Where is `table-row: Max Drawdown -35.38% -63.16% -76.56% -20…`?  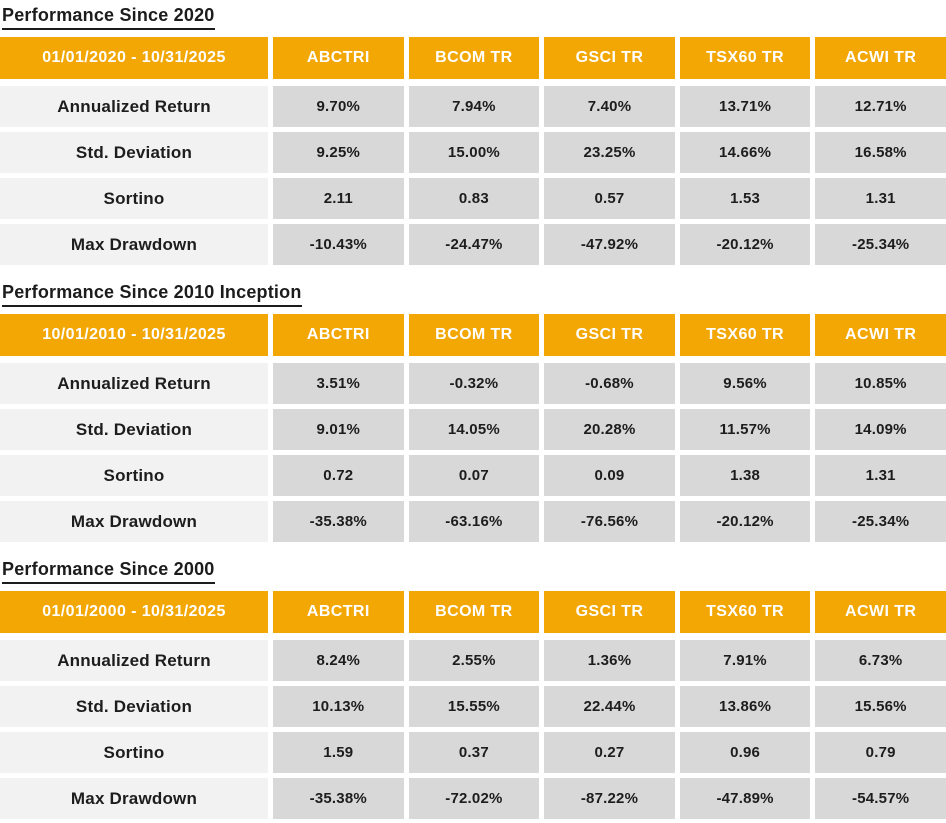 table-row: Max Drawdown -35.38% -63.16% -76.56% -20… is located at coordinates (473, 521).